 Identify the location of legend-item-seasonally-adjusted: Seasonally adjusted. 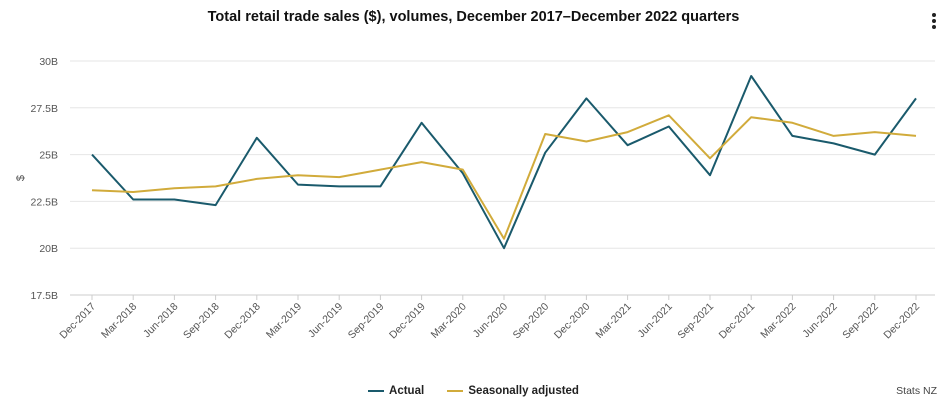
(513, 391).